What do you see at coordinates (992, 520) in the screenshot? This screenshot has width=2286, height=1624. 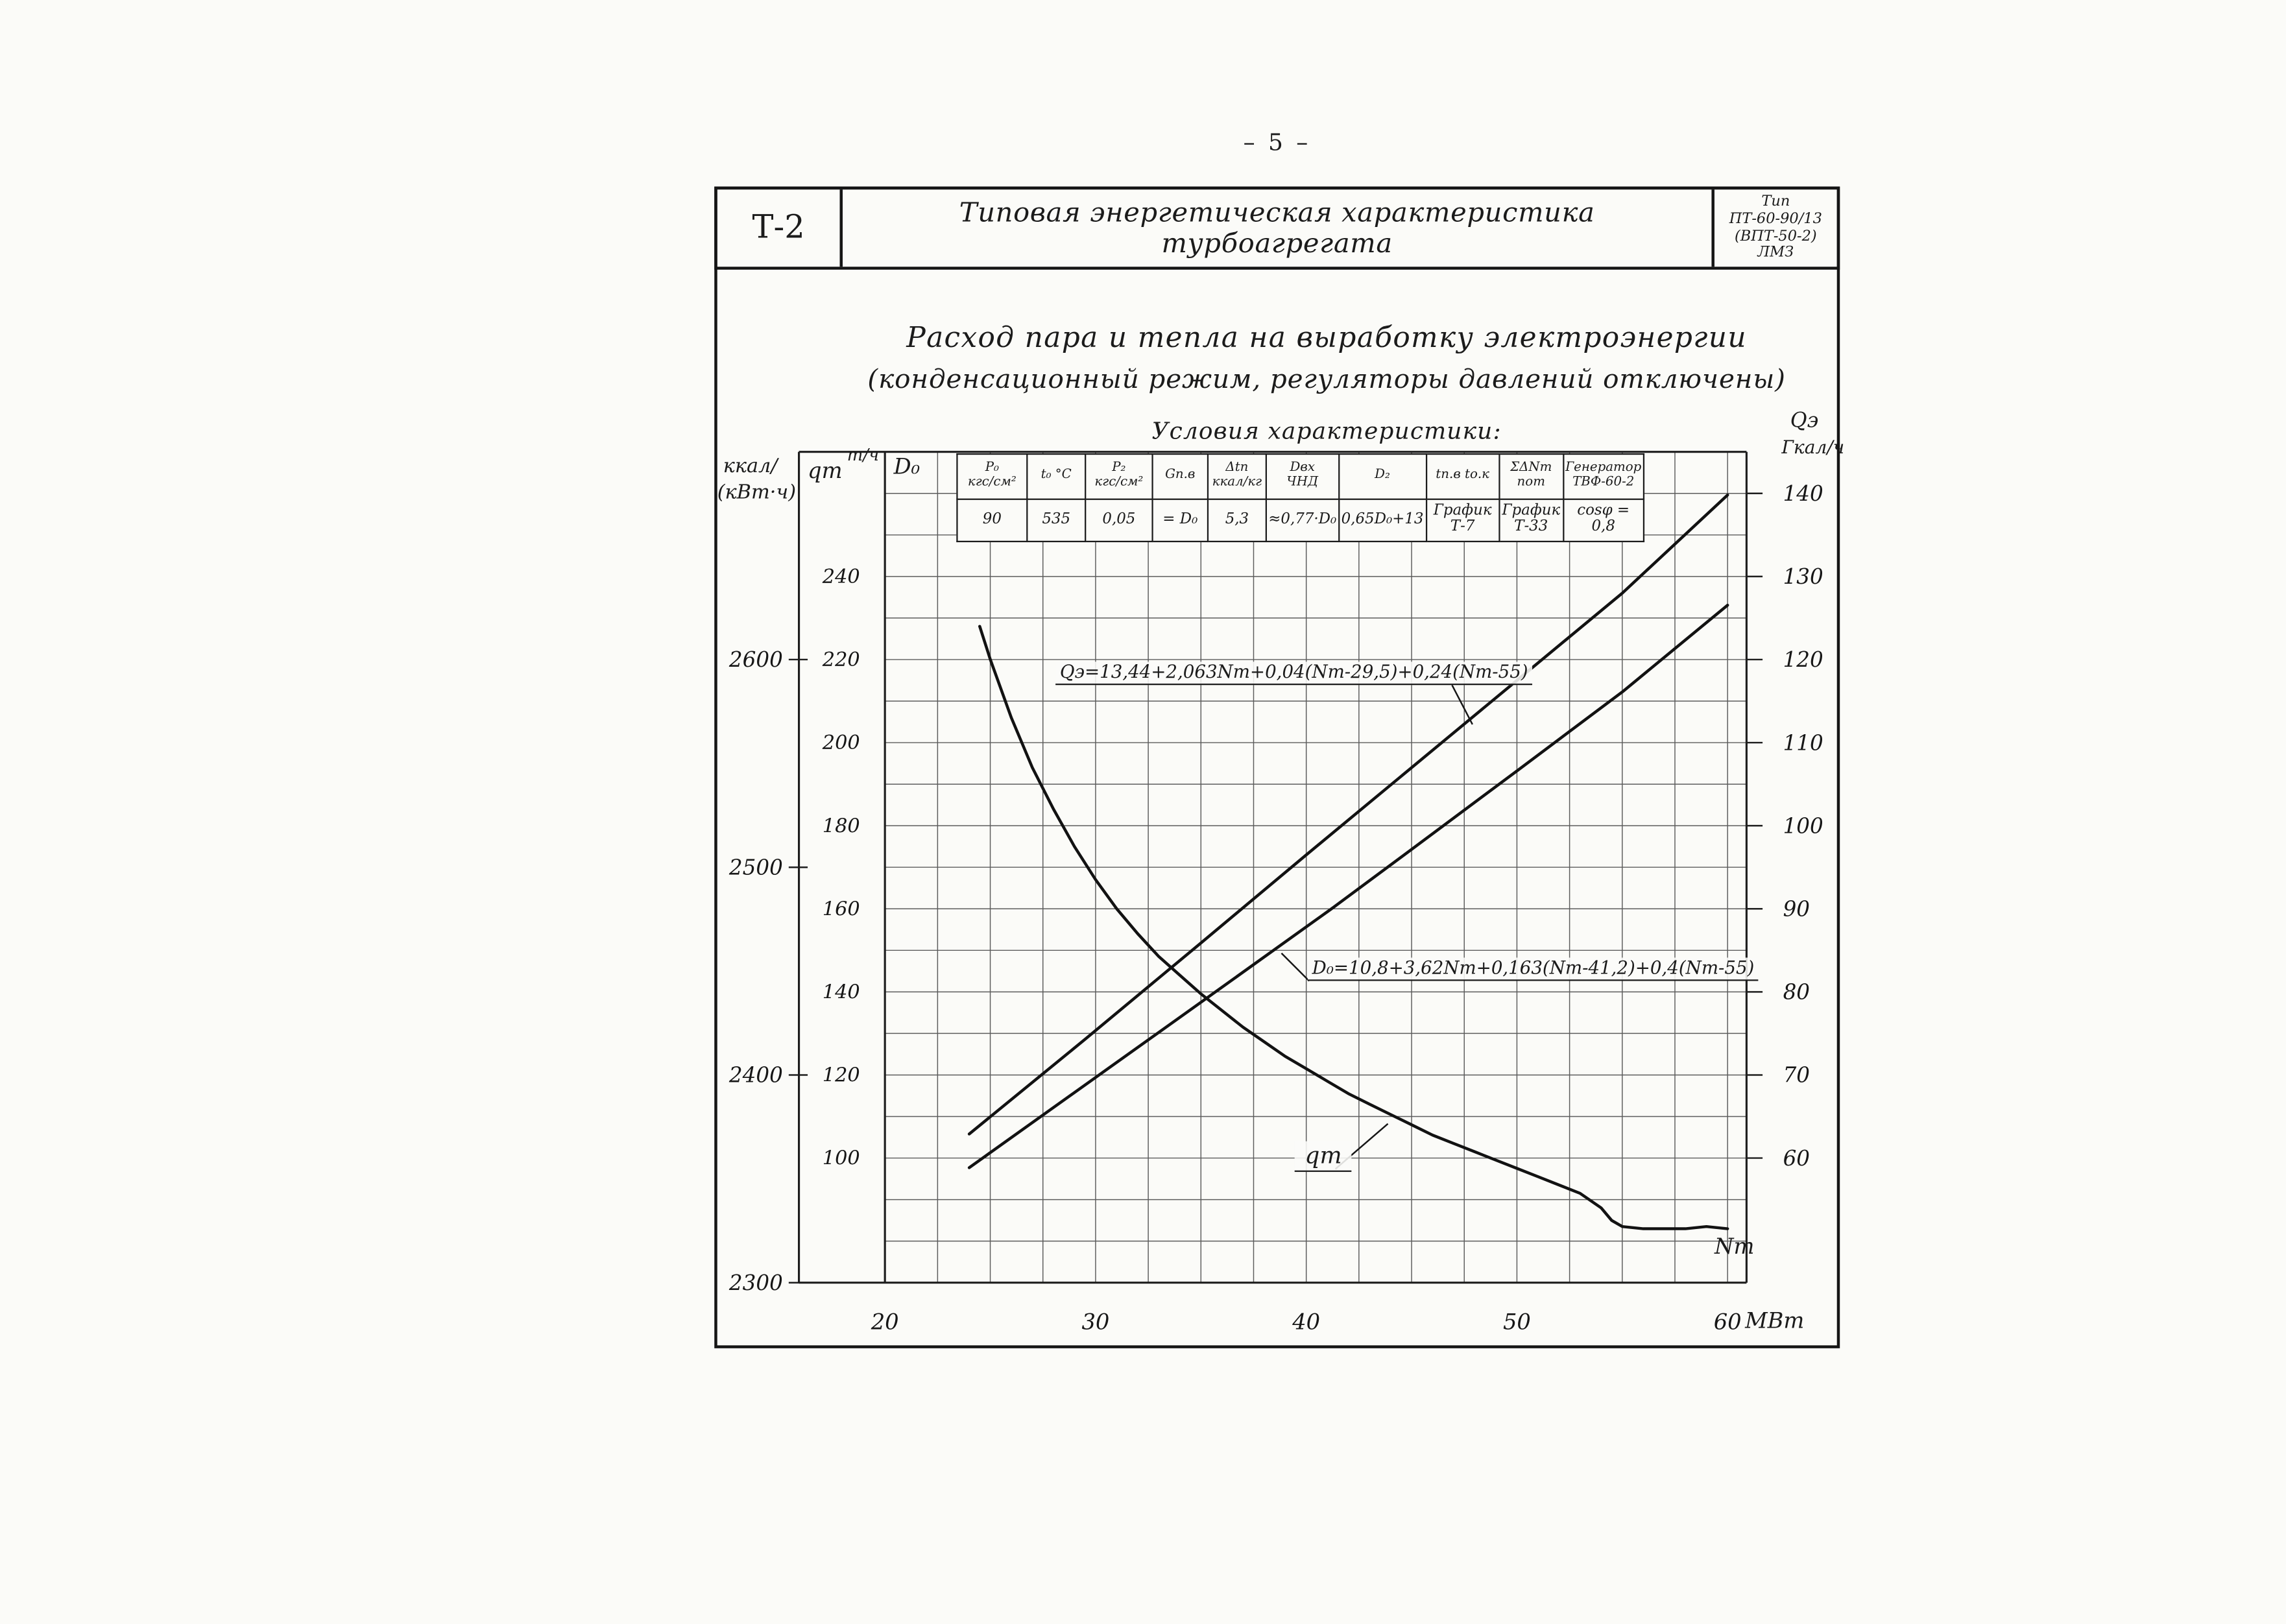 I see `cond-value: 90` at bounding box center [992, 520].